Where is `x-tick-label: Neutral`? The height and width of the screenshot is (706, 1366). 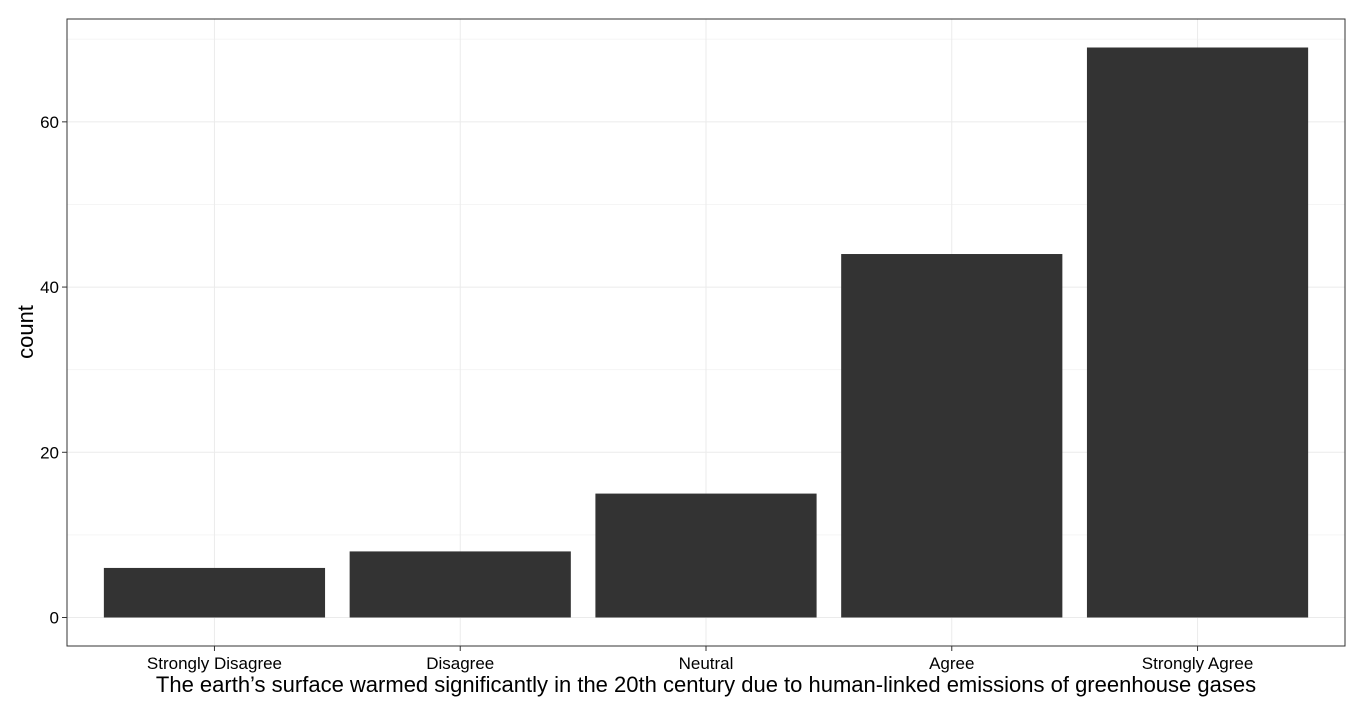
x-tick-label: Neutral is located at coordinates (706, 663).